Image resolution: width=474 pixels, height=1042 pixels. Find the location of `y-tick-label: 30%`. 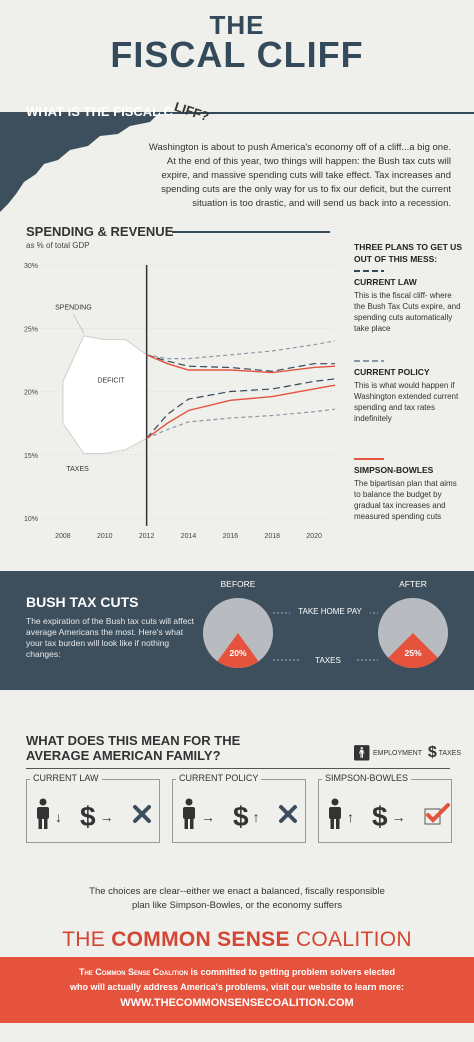

y-tick-label: 30% is located at coordinates (31, 266).